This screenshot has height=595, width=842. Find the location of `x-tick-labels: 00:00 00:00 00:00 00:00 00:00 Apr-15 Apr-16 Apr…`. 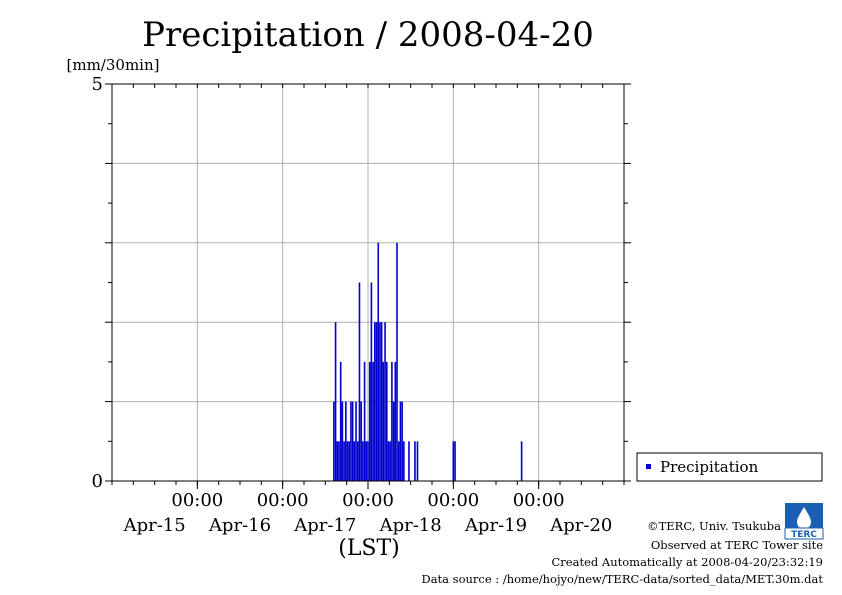

x-tick-labels: 00:00 00:00 00:00 00:00 00:00 Apr-15 Apr-16 Apr… is located at coordinates (368, 513).